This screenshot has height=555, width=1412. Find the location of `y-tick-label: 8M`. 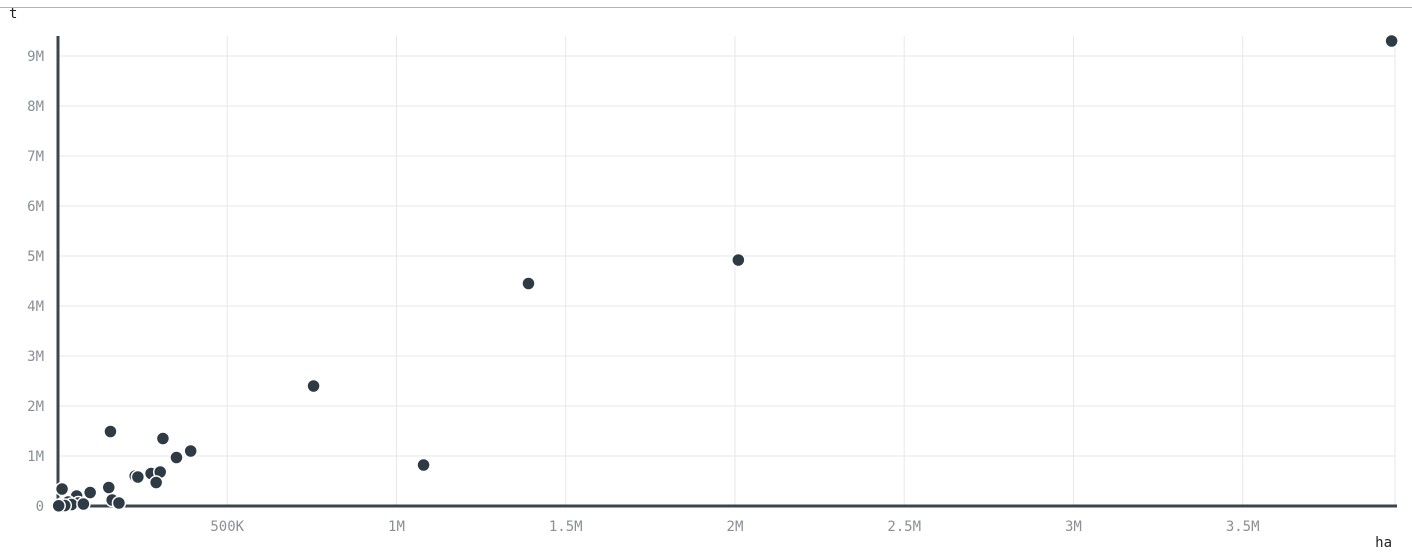

y-tick-label: 8M is located at coordinates (35, 107).